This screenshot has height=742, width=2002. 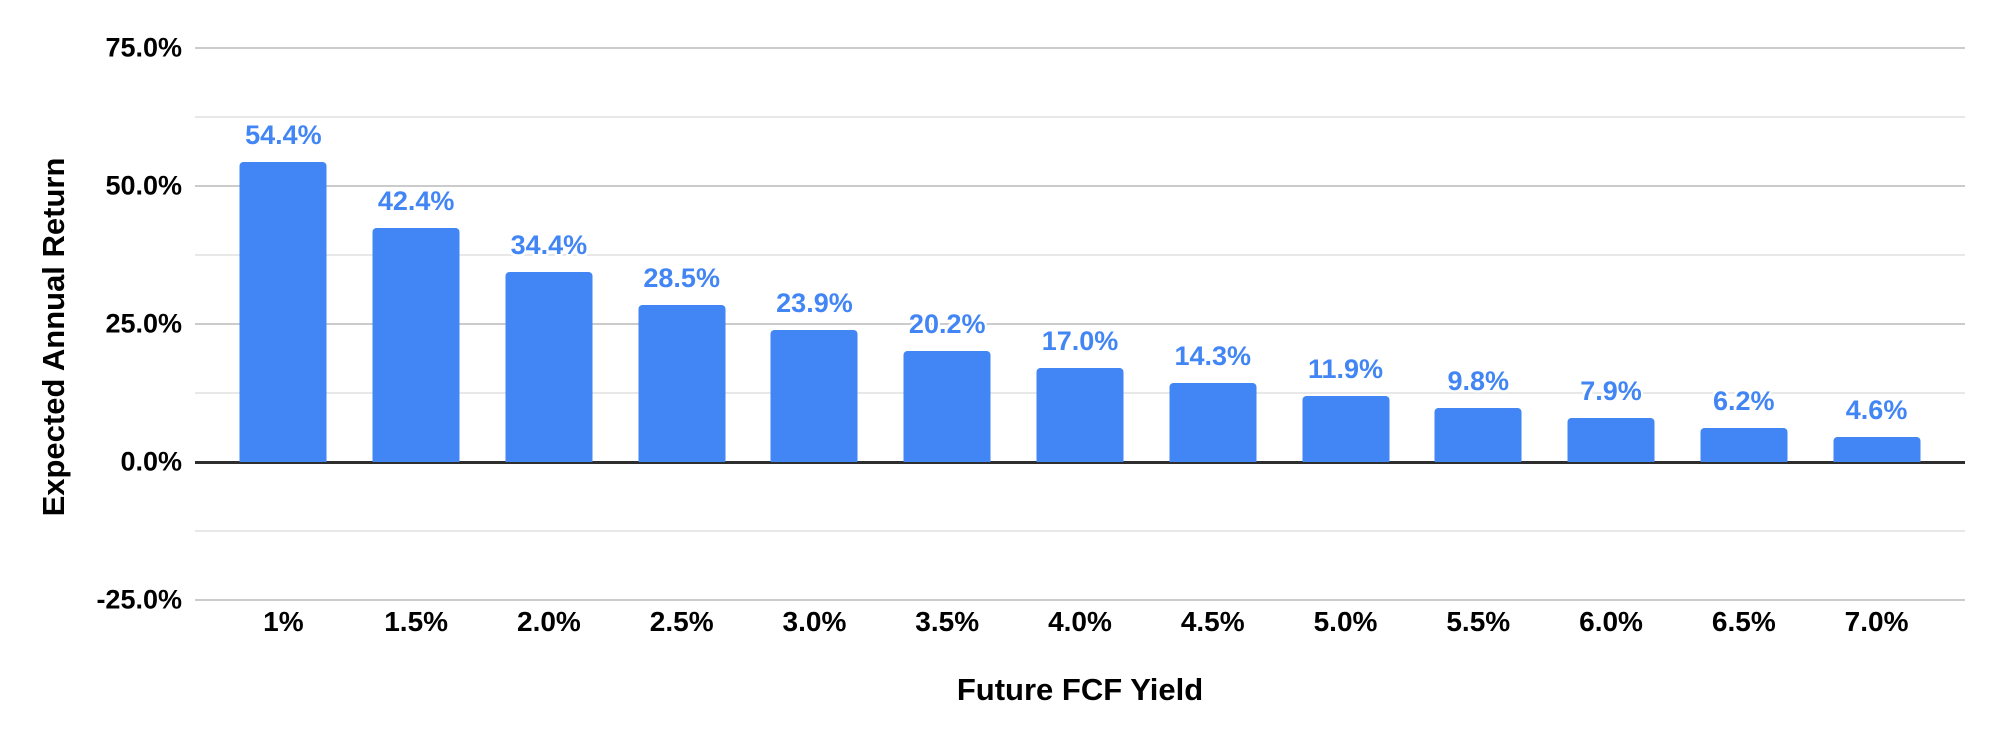 What do you see at coordinates (1213, 356) in the screenshot?
I see `bar-value-label: 14.3%` at bounding box center [1213, 356].